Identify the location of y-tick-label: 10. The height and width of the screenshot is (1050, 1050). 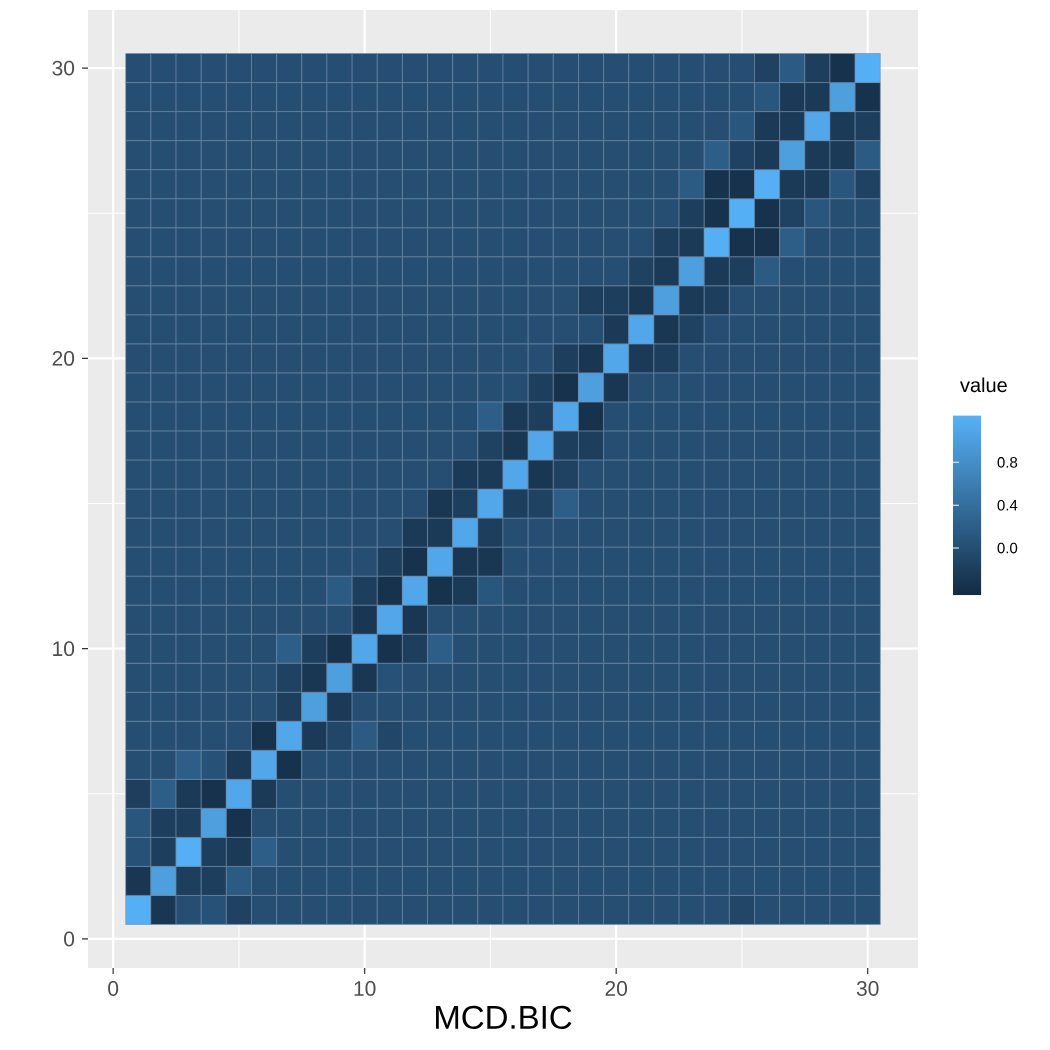
(64, 649).